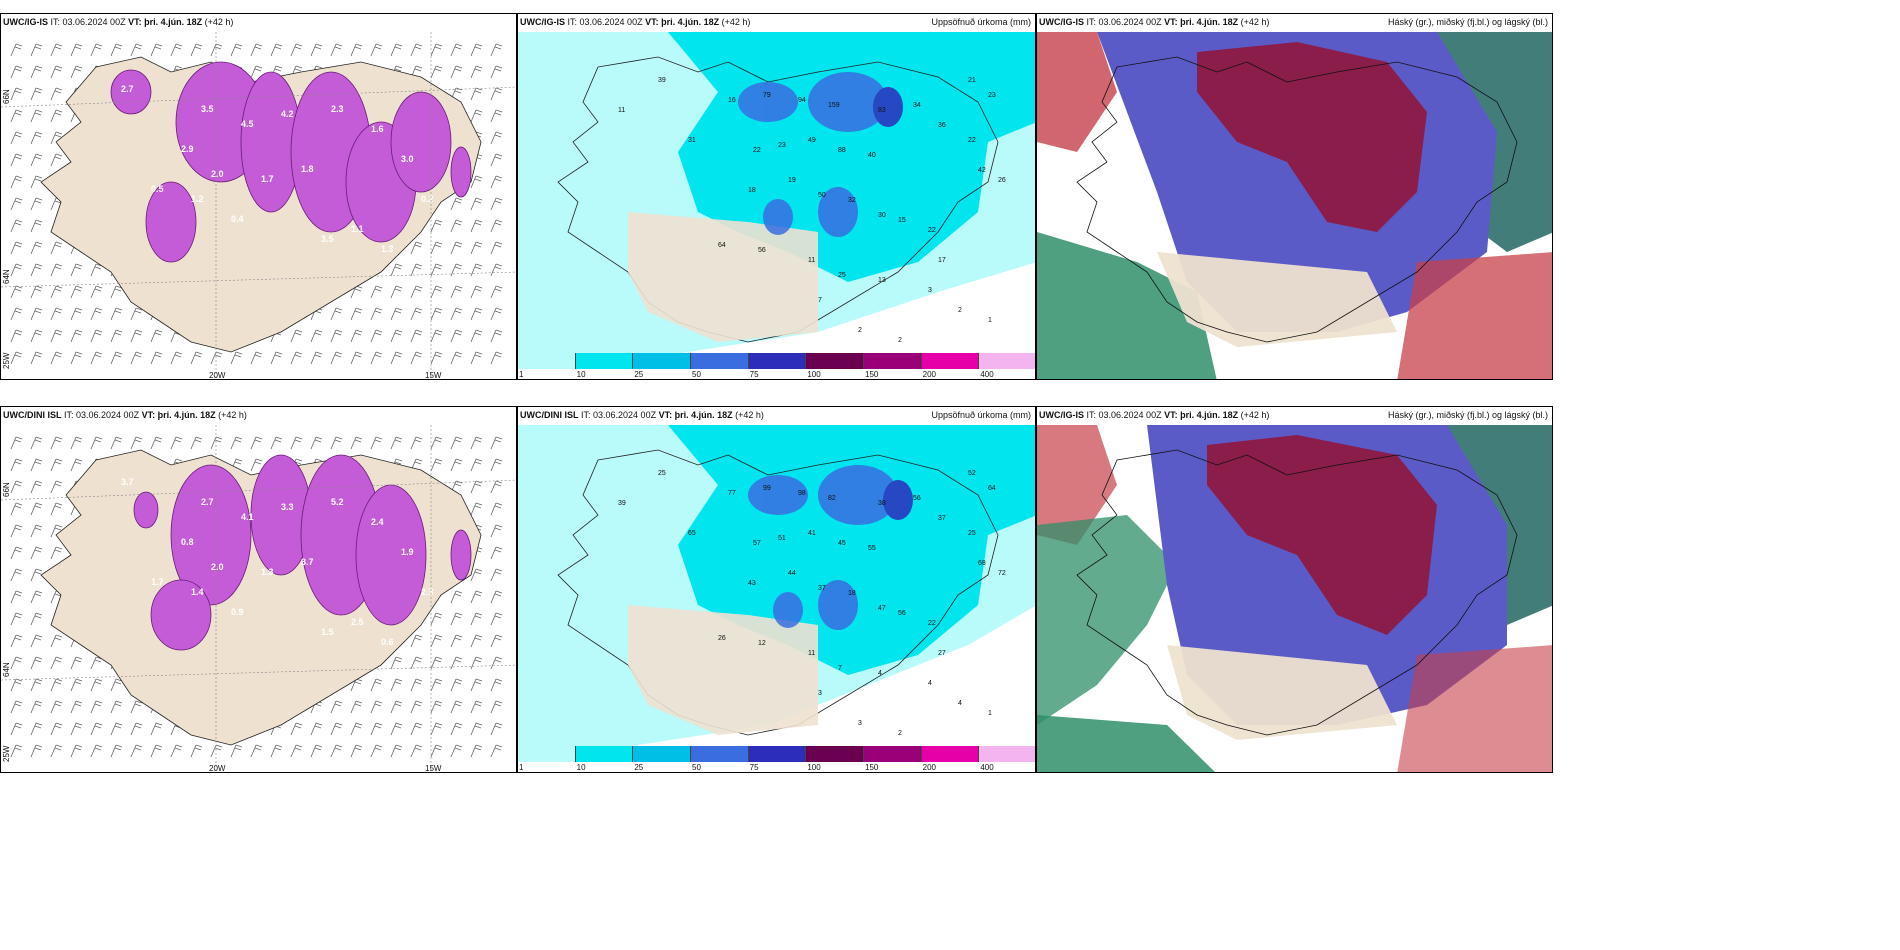 This screenshot has height=950, width=1900. What do you see at coordinates (187, 542) in the screenshot?
I see `value-label: 0.8` at bounding box center [187, 542].